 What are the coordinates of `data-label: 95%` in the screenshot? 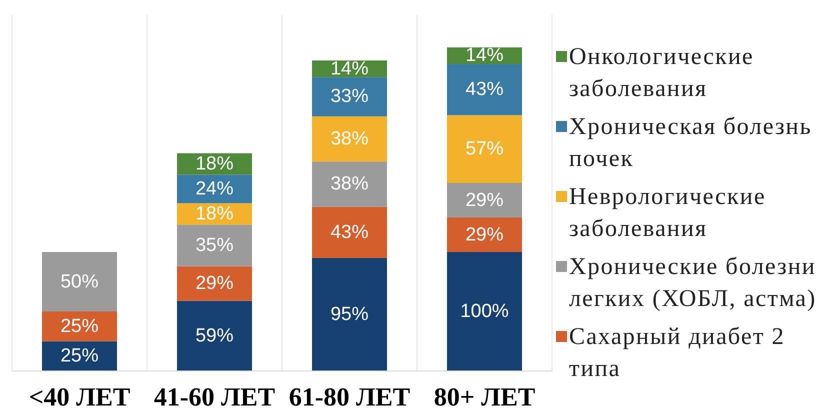 It's located at (349, 314).